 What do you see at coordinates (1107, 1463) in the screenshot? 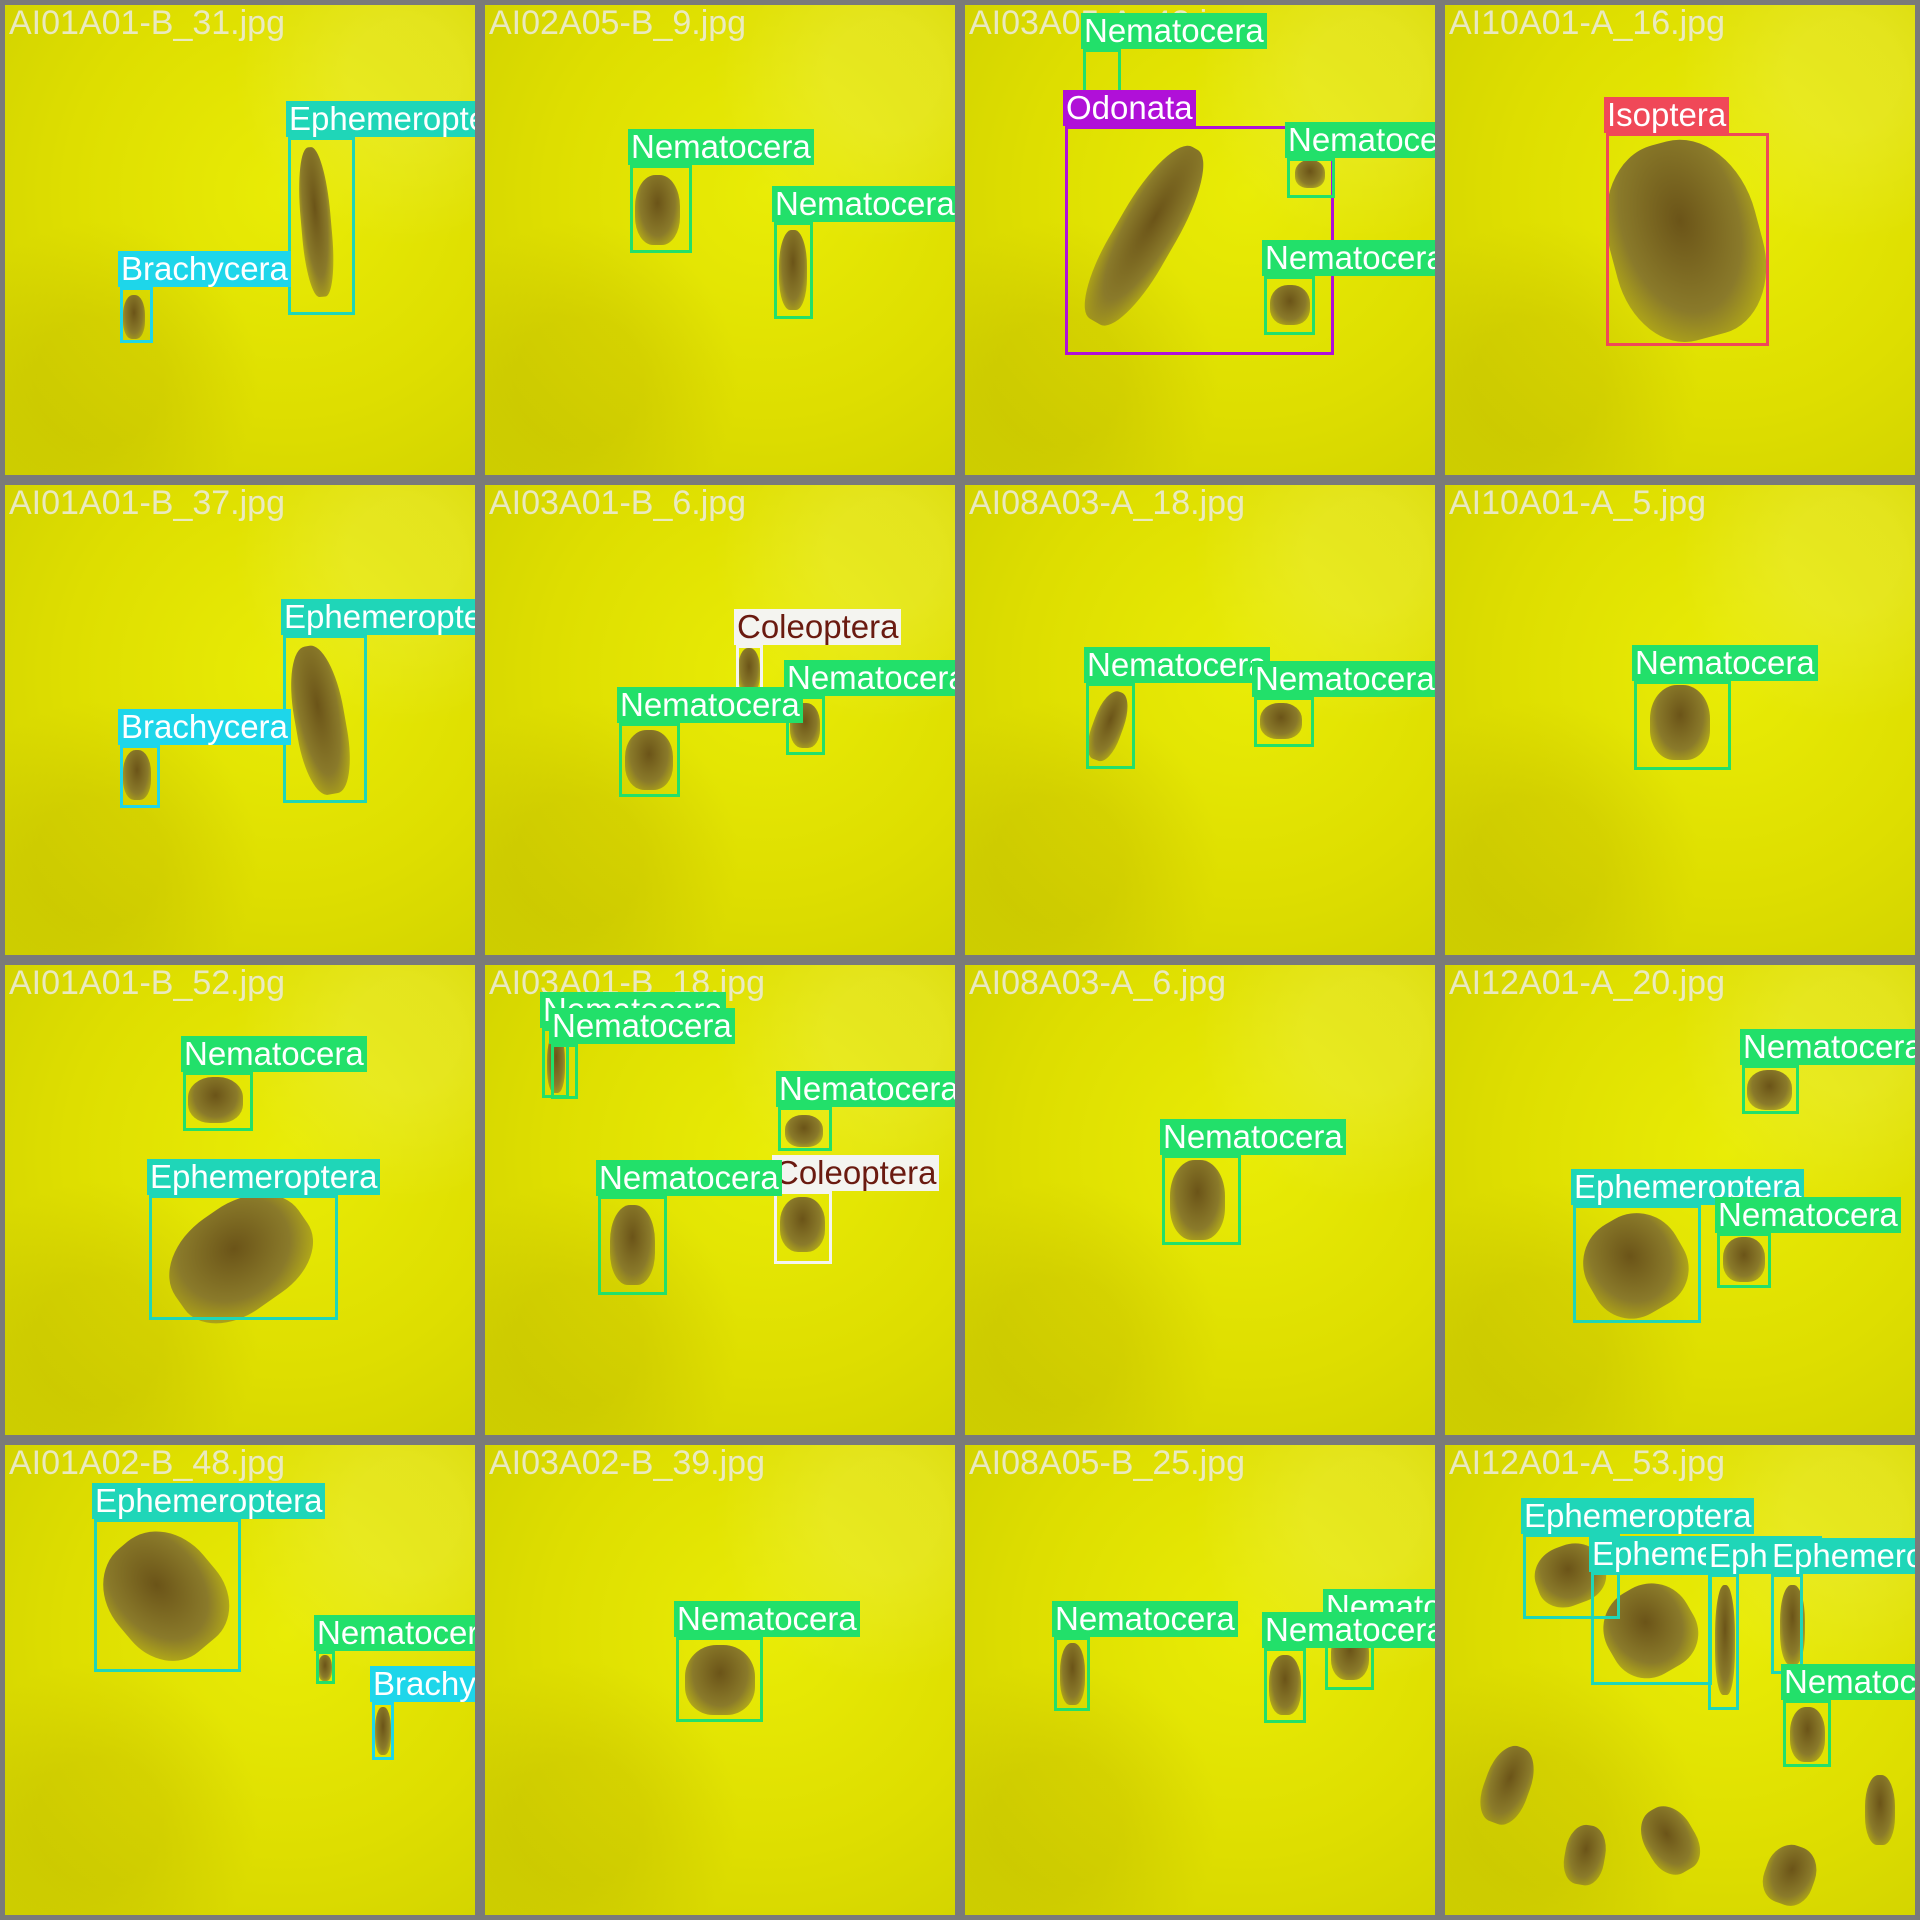
I see `image-filename: AI08A05-B_25.jpg` at bounding box center [1107, 1463].